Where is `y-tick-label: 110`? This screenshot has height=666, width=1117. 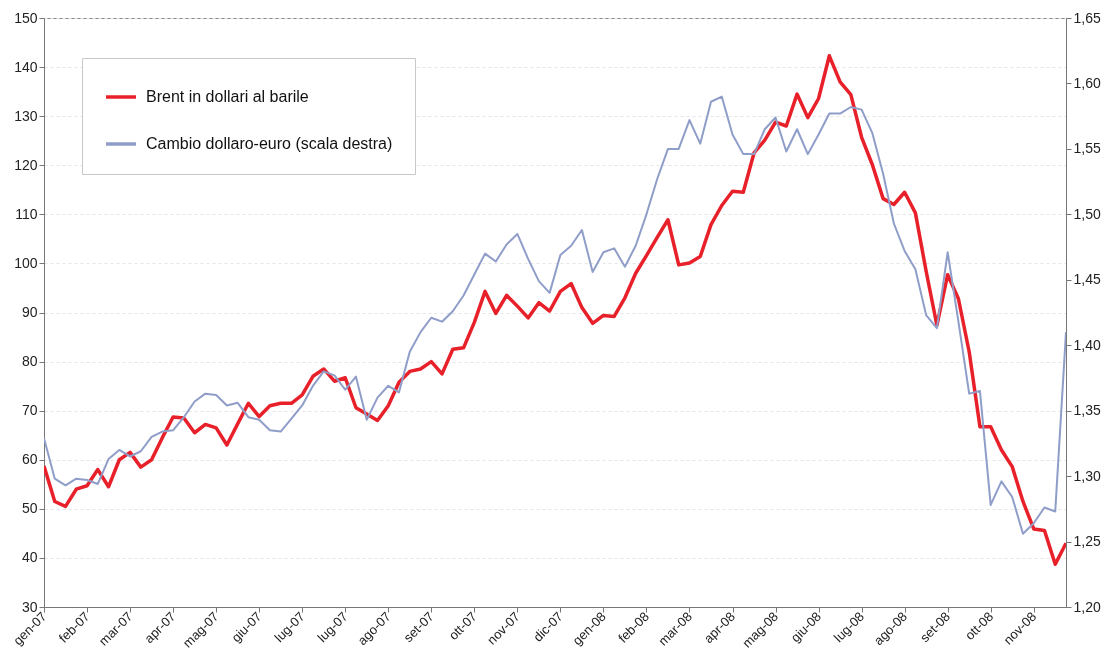 y-tick-label: 110 is located at coordinates (26, 213).